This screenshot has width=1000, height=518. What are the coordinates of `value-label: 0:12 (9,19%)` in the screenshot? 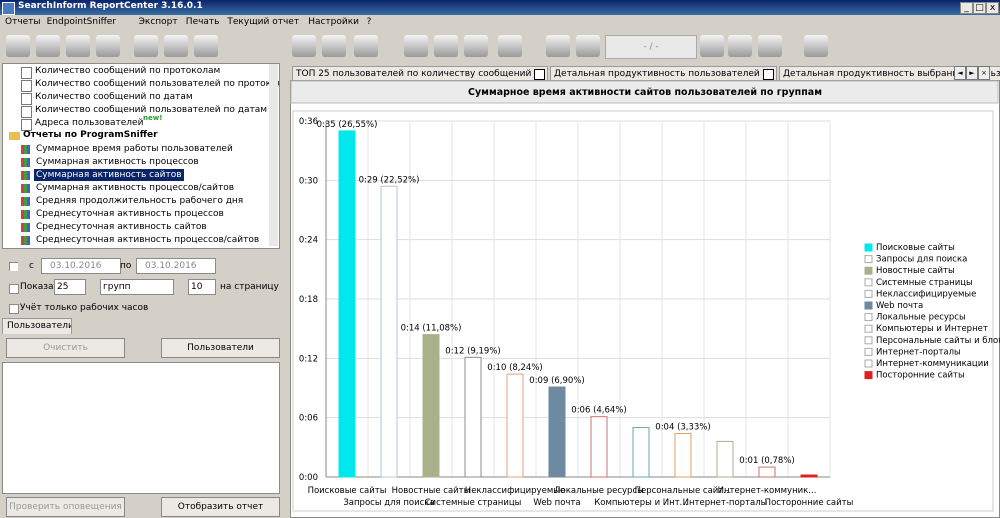 It's located at (472, 351).